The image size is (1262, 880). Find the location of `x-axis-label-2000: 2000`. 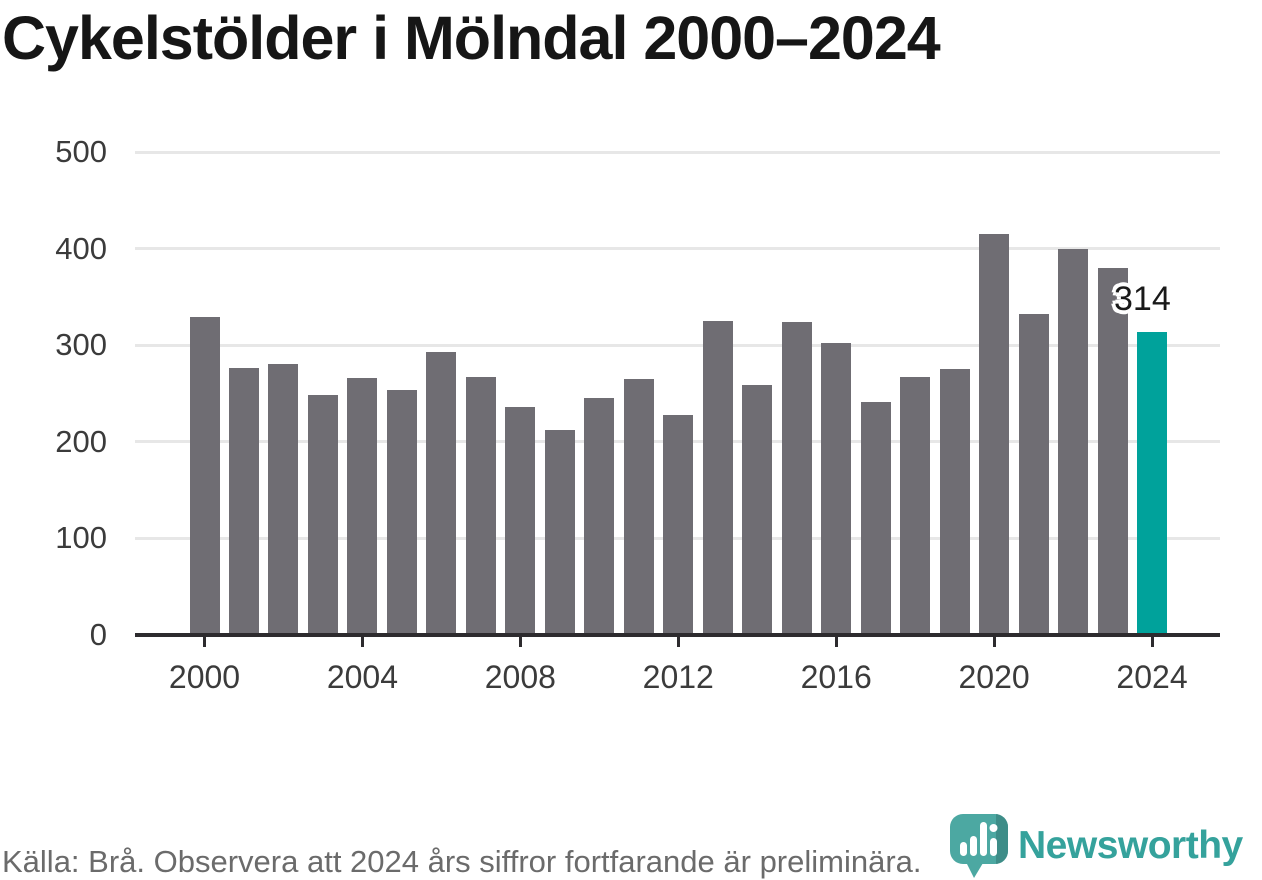

x-axis-label-2000: 2000 is located at coordinates (204, 677).